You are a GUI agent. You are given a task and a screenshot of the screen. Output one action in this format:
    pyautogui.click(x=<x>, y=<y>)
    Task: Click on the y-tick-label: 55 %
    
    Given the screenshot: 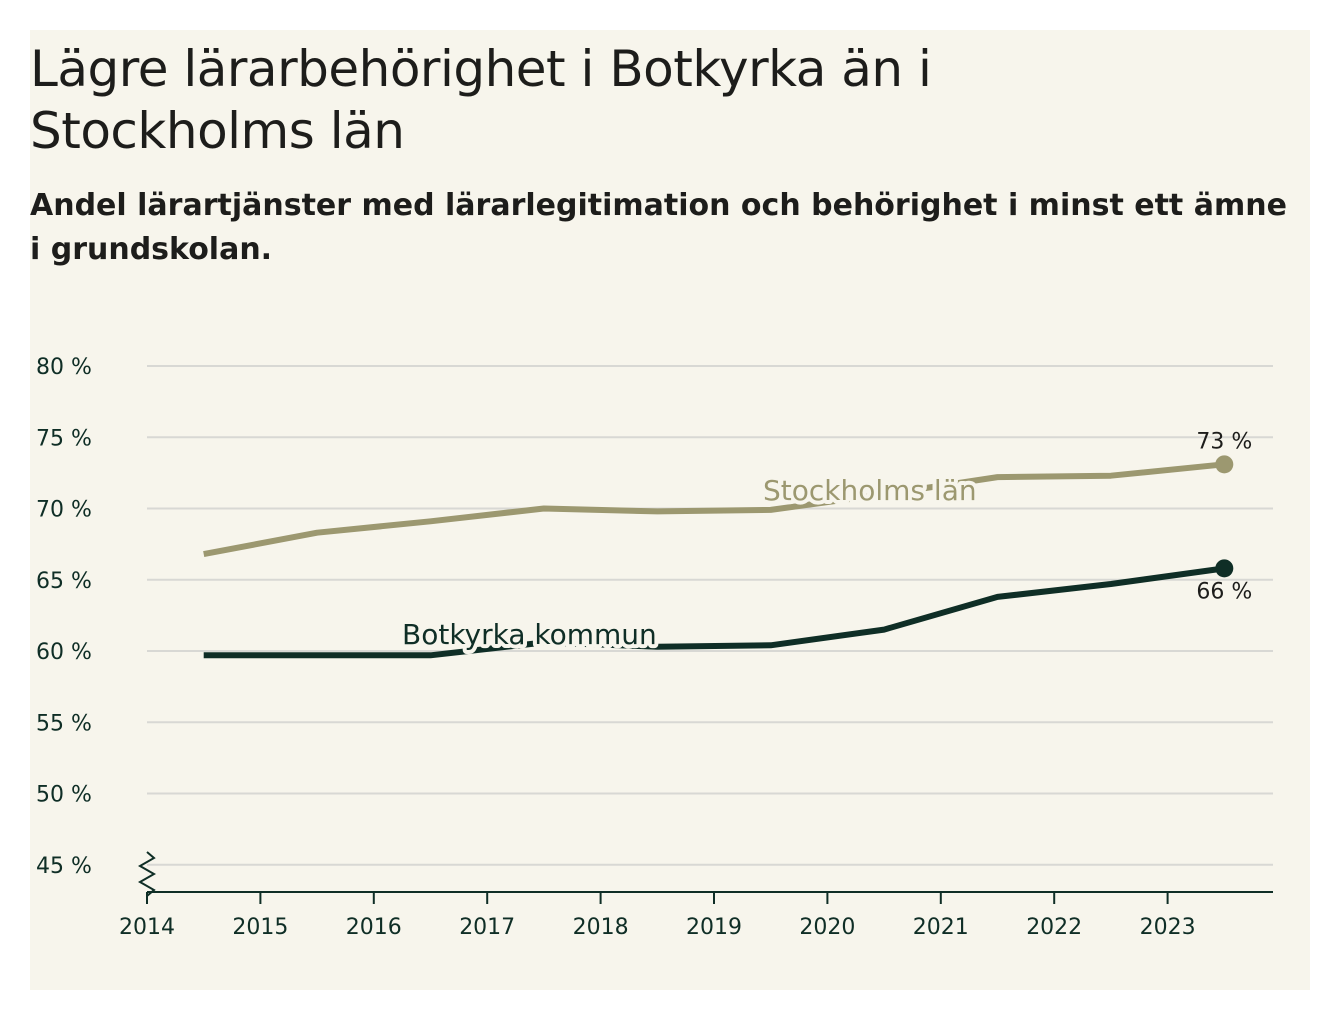 What is the action you would take?
    pyautogui.click(x=64, y=723)
    